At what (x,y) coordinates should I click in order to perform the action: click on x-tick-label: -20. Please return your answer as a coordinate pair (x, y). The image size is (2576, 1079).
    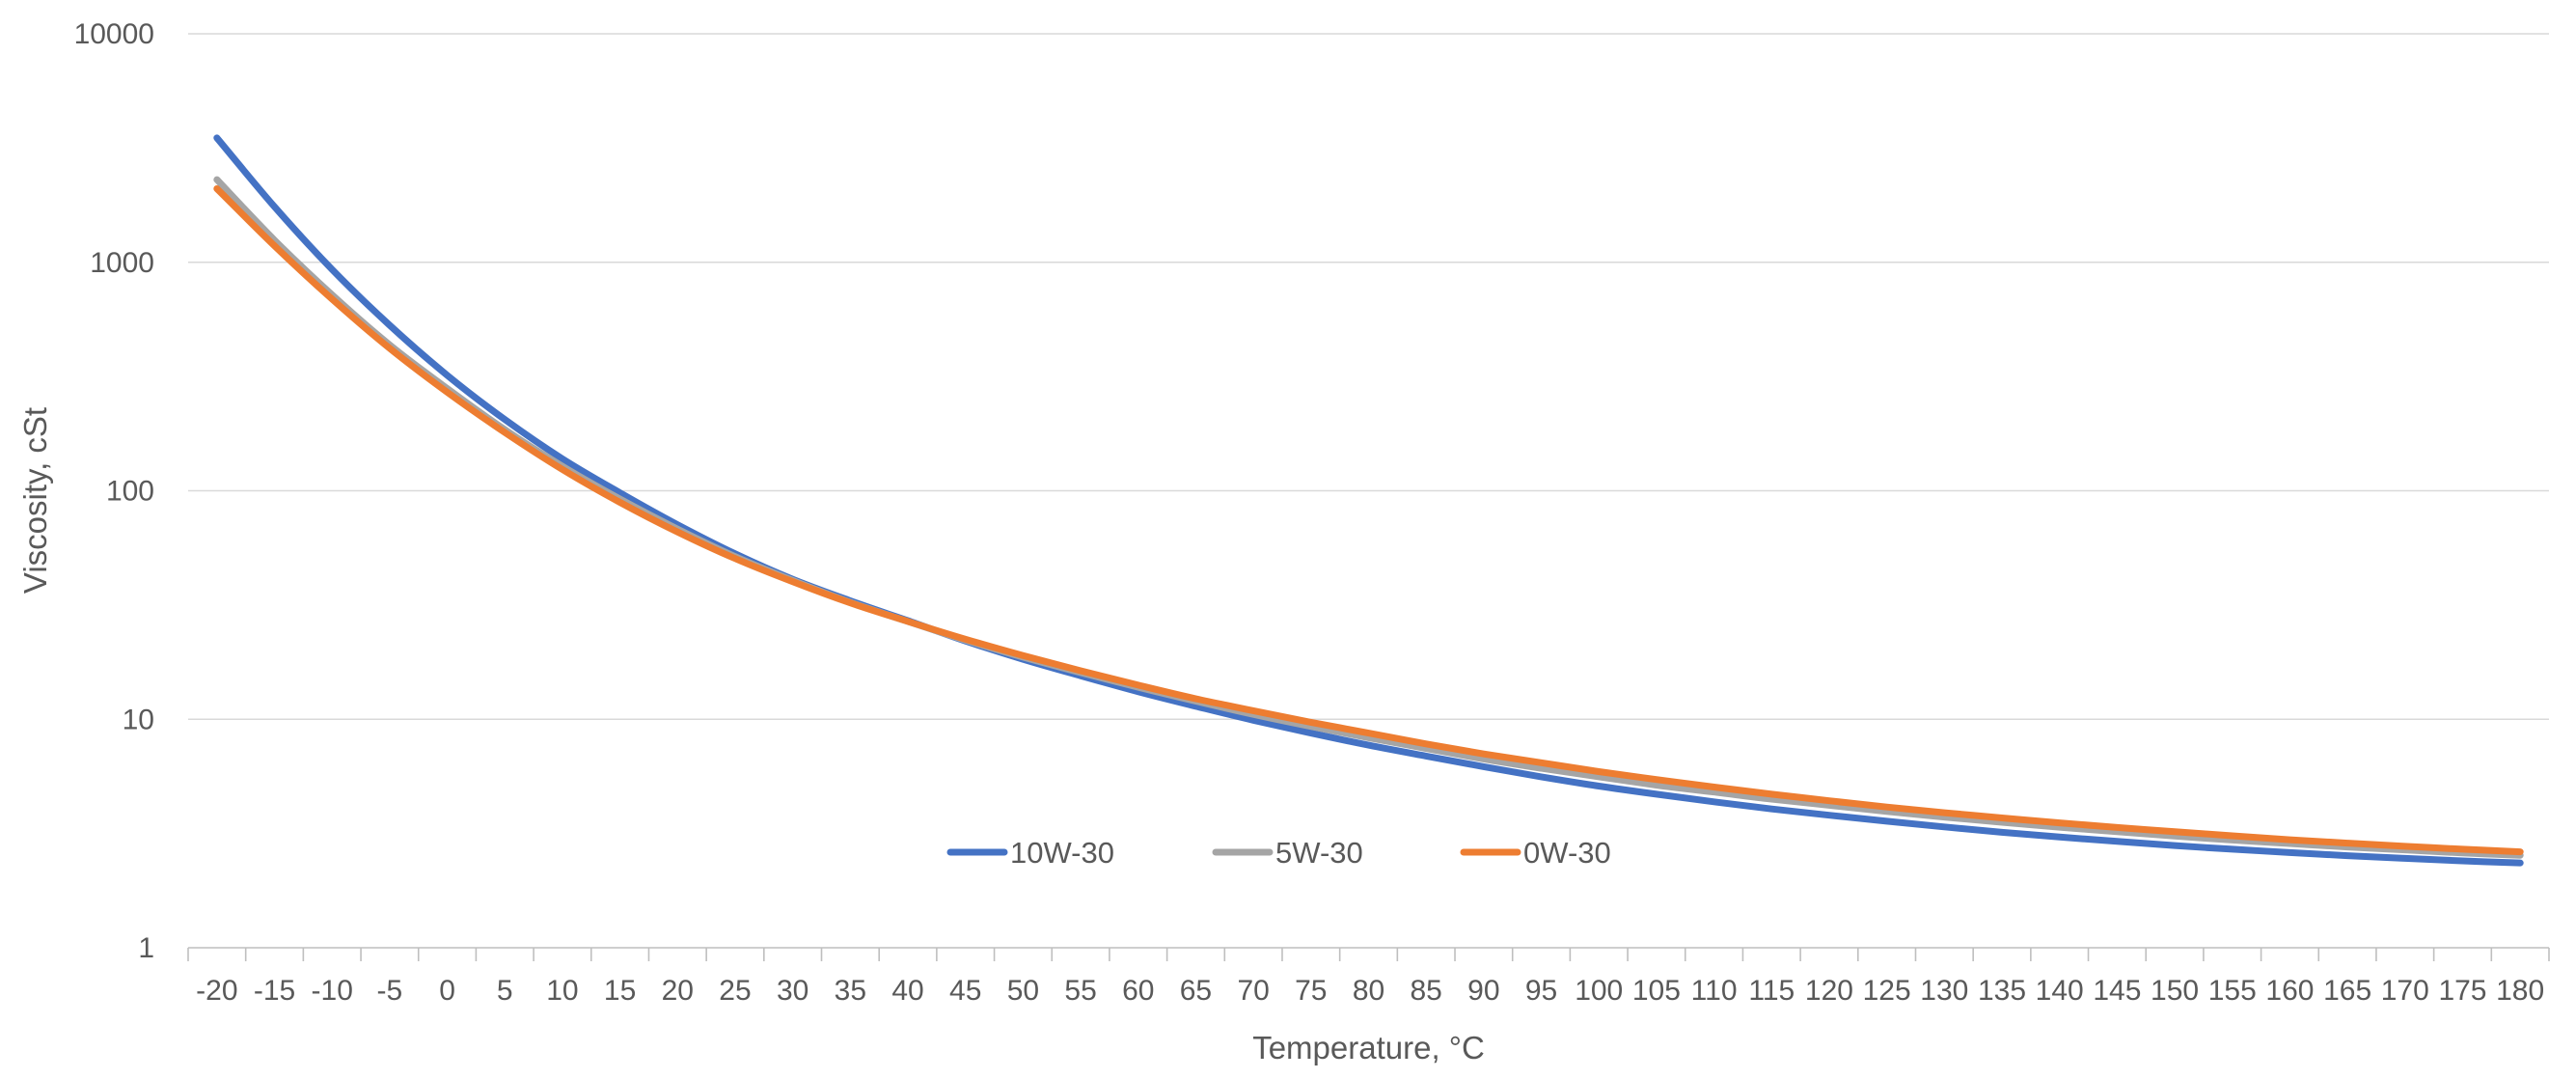
    Looking at the image, I should click on (217, 991).